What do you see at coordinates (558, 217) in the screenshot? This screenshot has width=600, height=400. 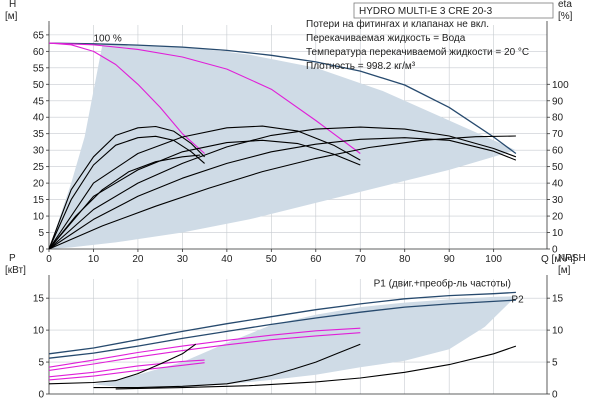 I see `y2-tick-label: 20` at bounding box center [558, 217].